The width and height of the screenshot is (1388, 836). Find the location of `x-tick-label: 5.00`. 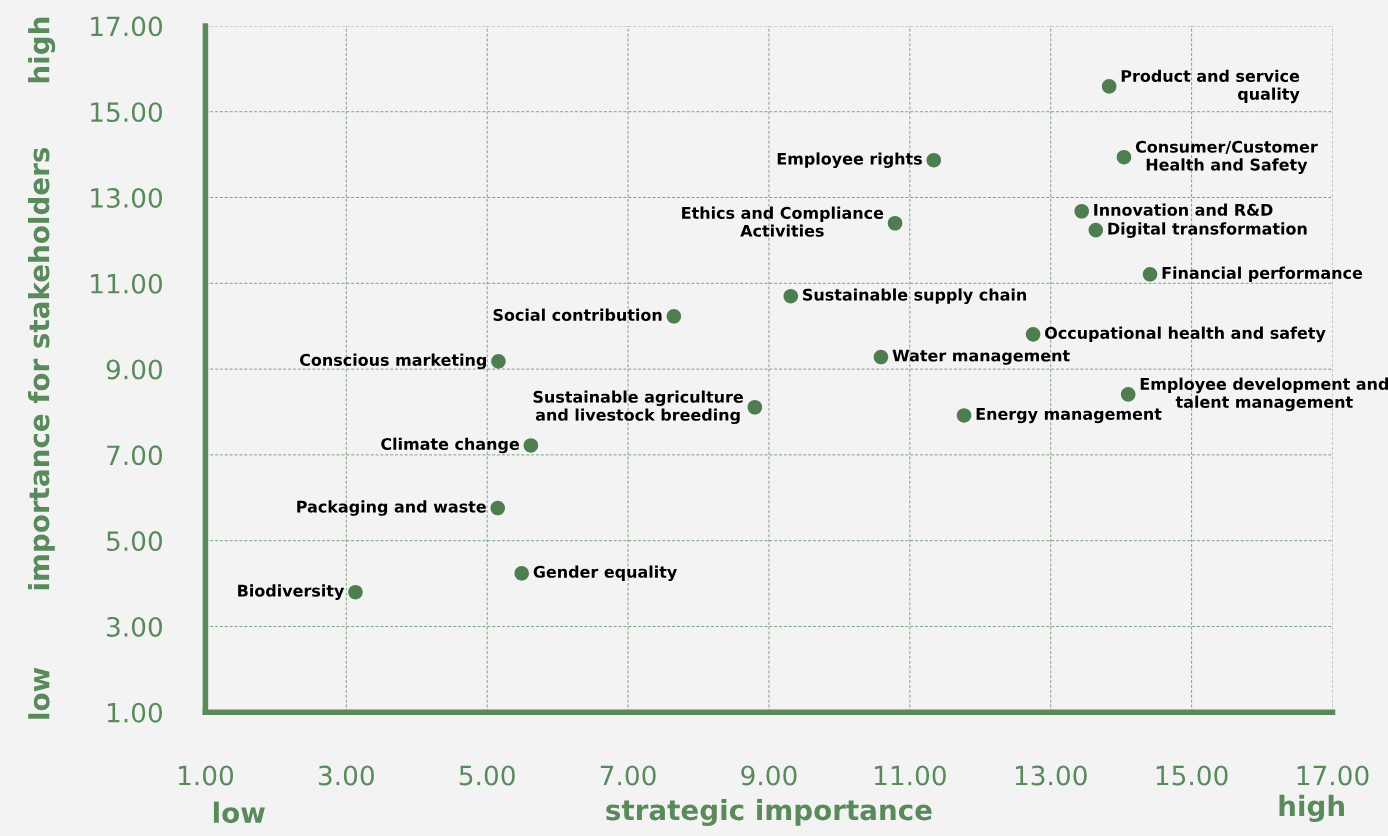

x-tick-label: 5.00 is located at coordinates (487, 775).